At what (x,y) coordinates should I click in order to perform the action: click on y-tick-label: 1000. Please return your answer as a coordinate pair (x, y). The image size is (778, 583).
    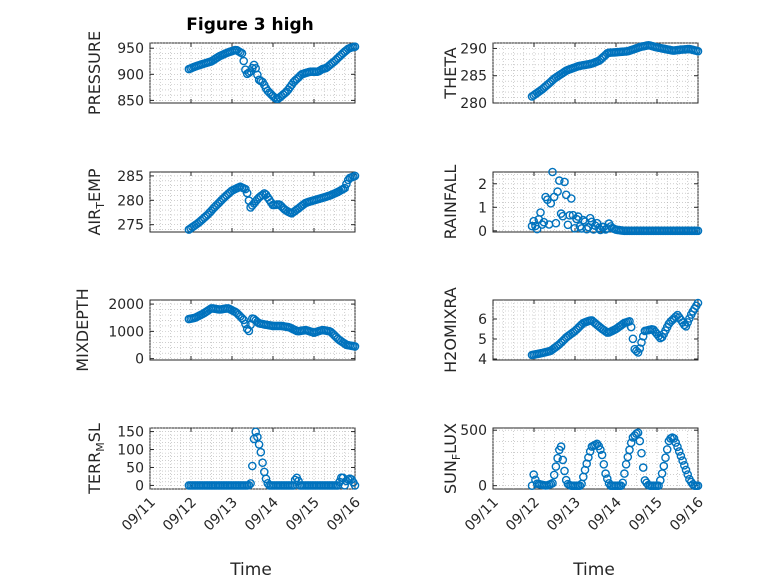
    Looking at the image, I should click on (126, 332).